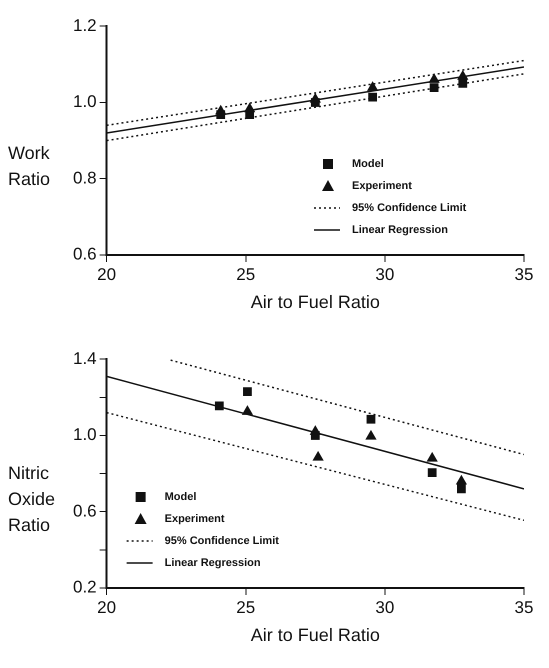  Describe the element at coordinates (84, 358) in the screenshot. I see `y-tick-label: 1.4` at that location.